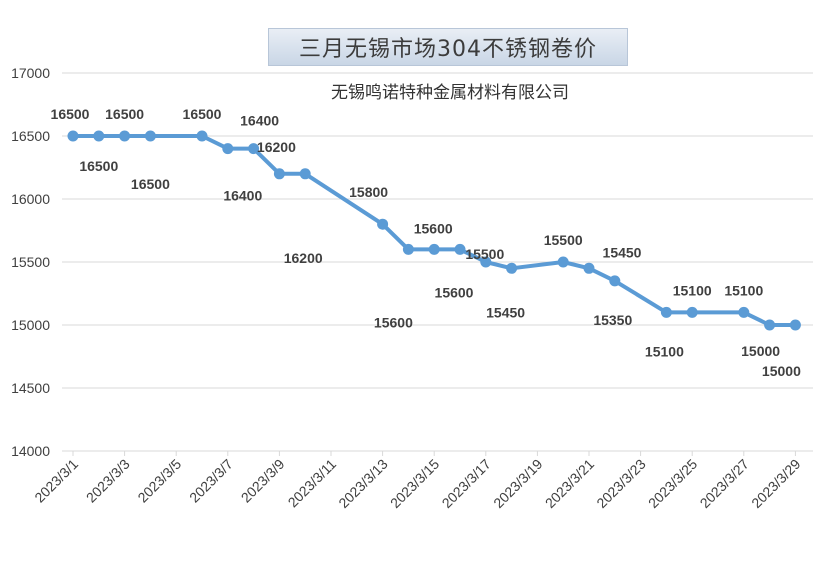  I want to click on x-tick-label: 2023/3/1, so click(56, 481).